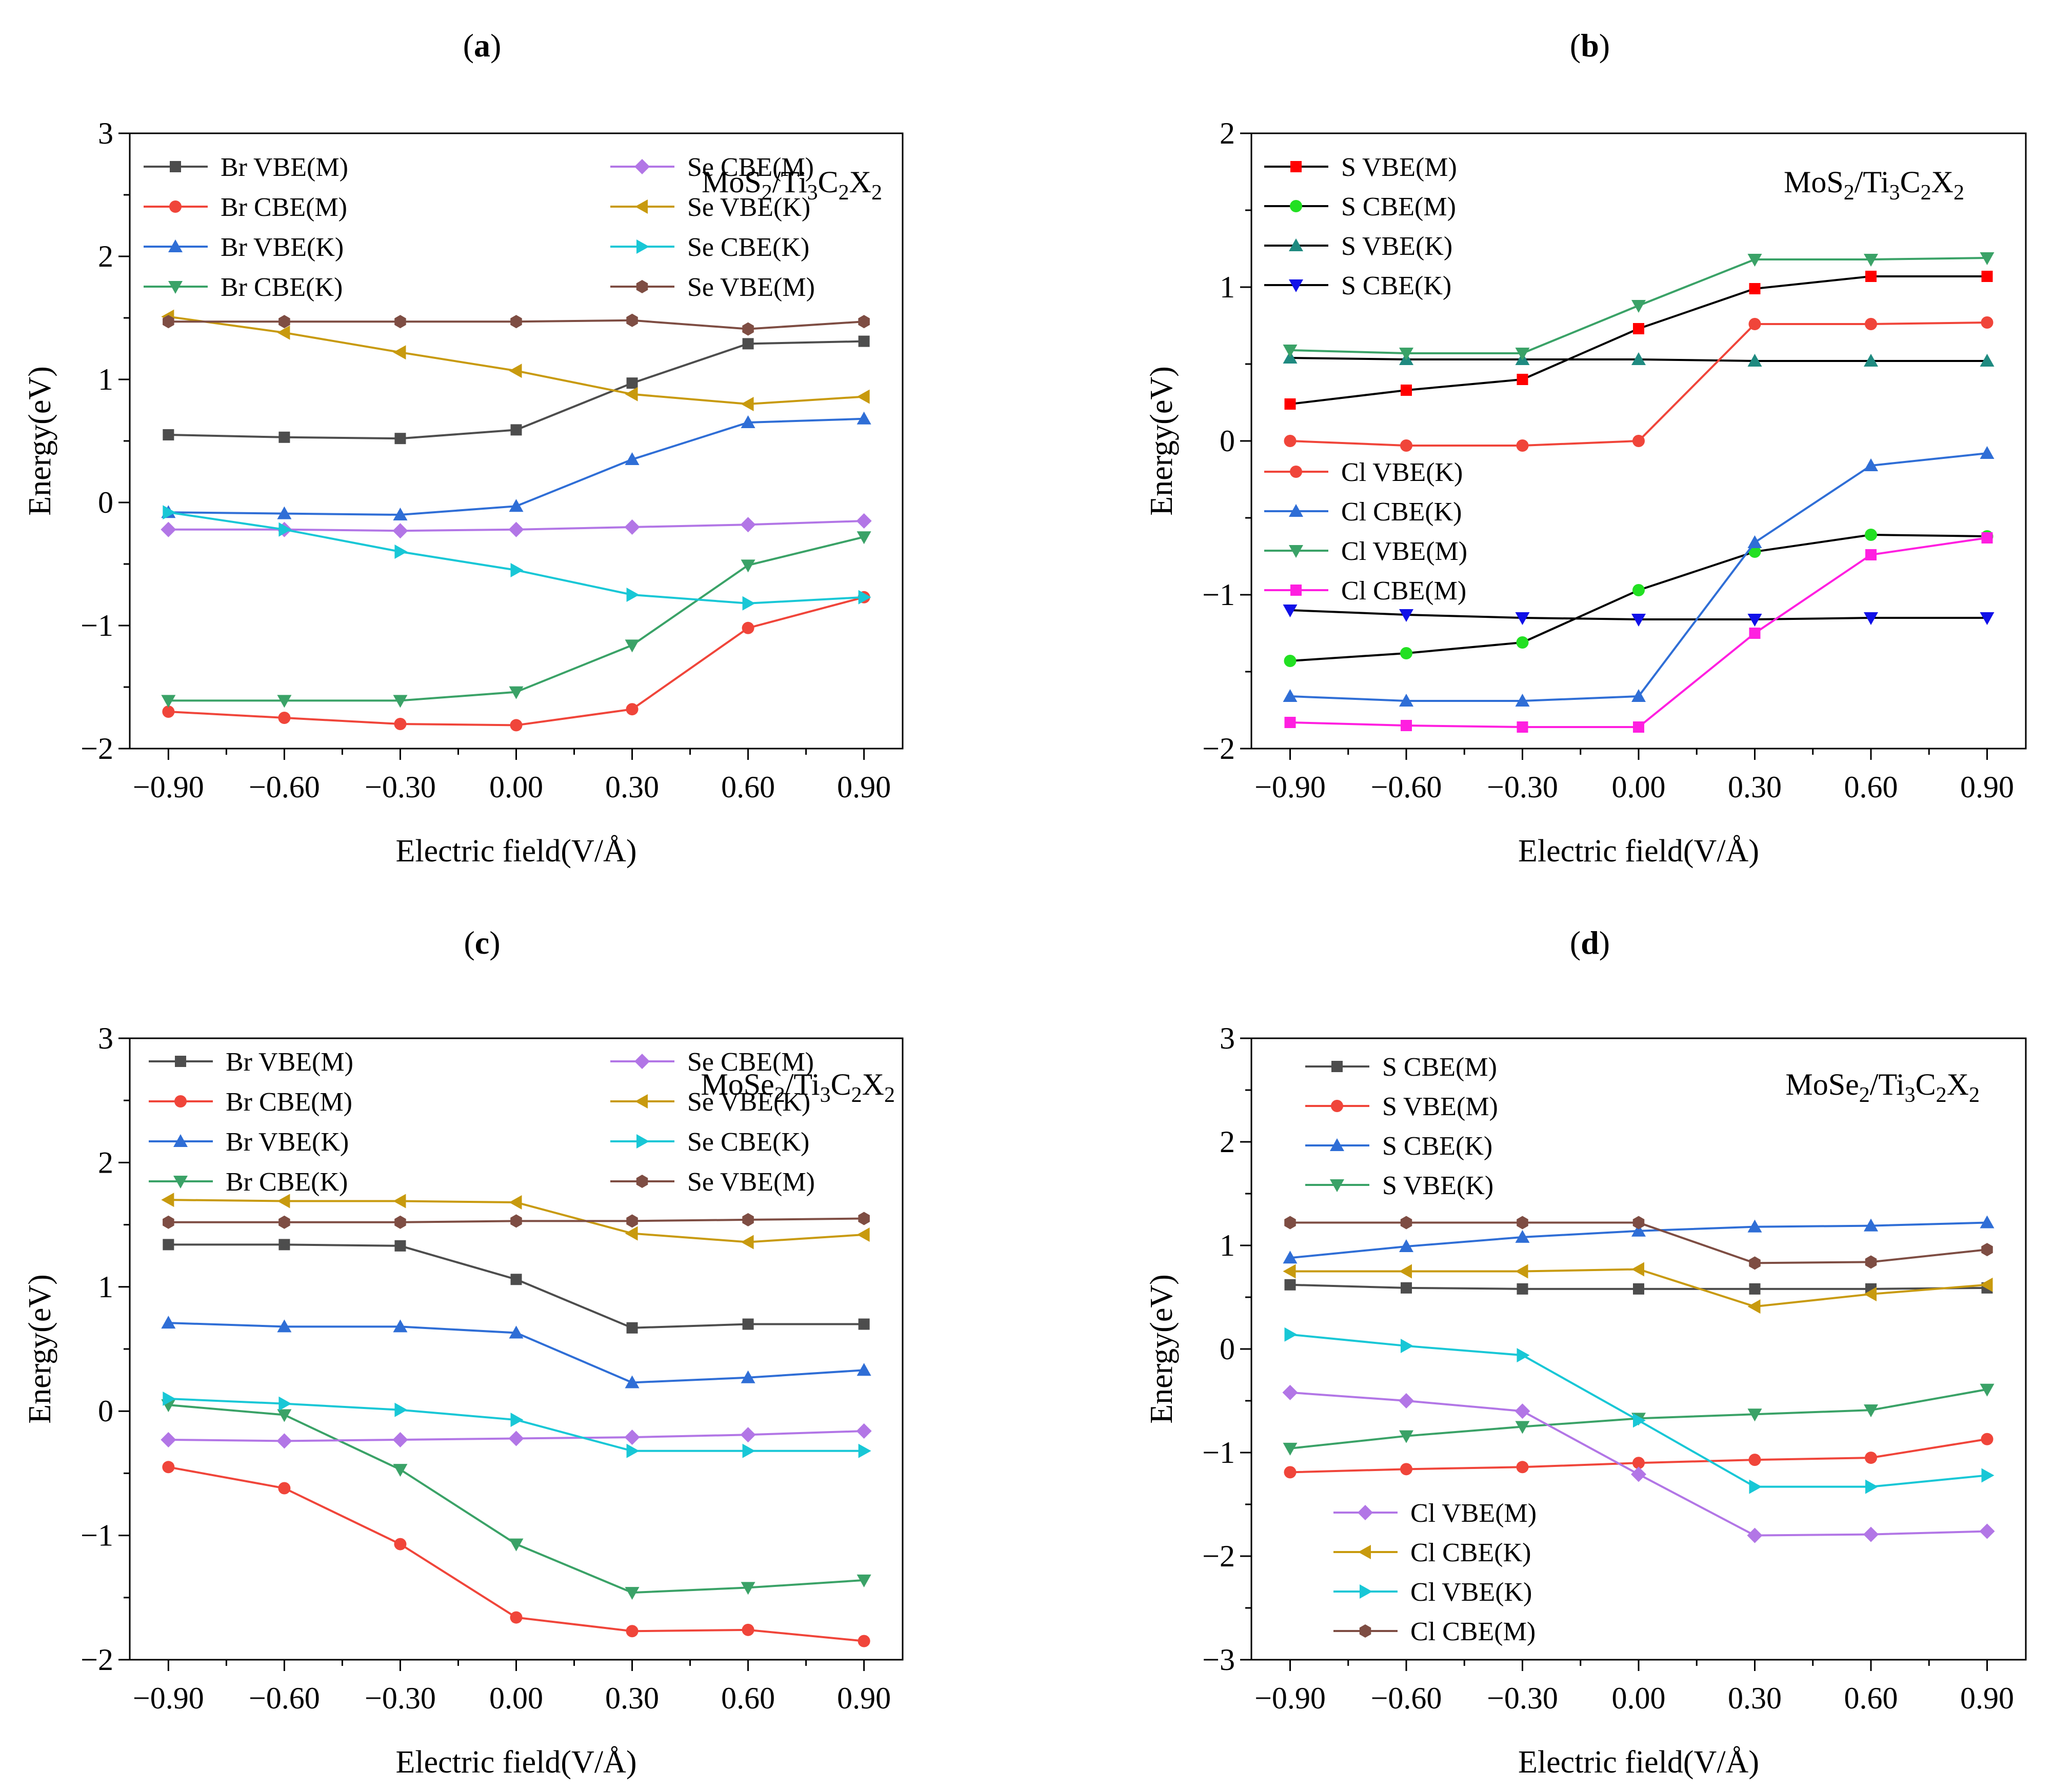 This screenshot has height=1792, width=2053. Describe the element at coordinates (1396, 246) in the screenshot. I see `legend-label: S VBE(K)` at that location.